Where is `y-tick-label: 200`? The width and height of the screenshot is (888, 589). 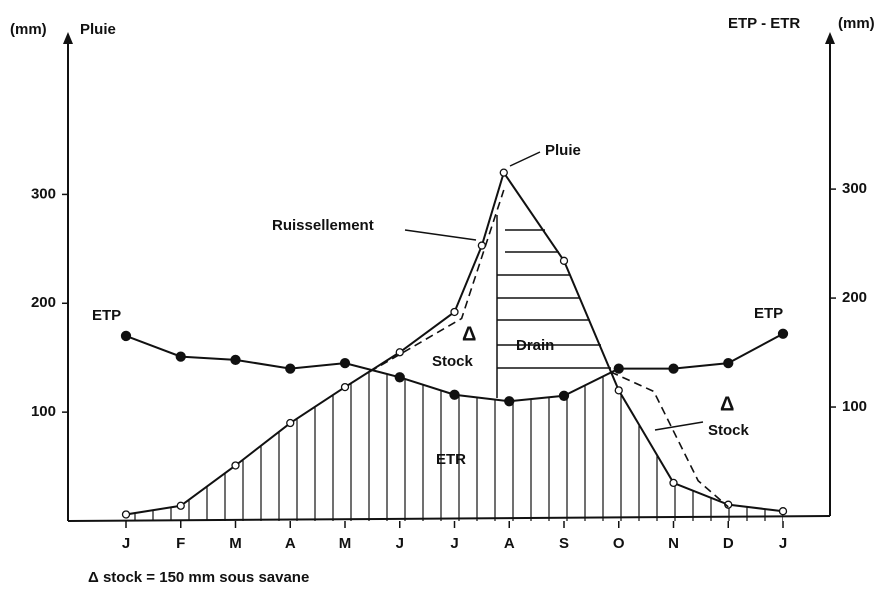 y-tick-label: 200 is located at coordinates (43, 302).